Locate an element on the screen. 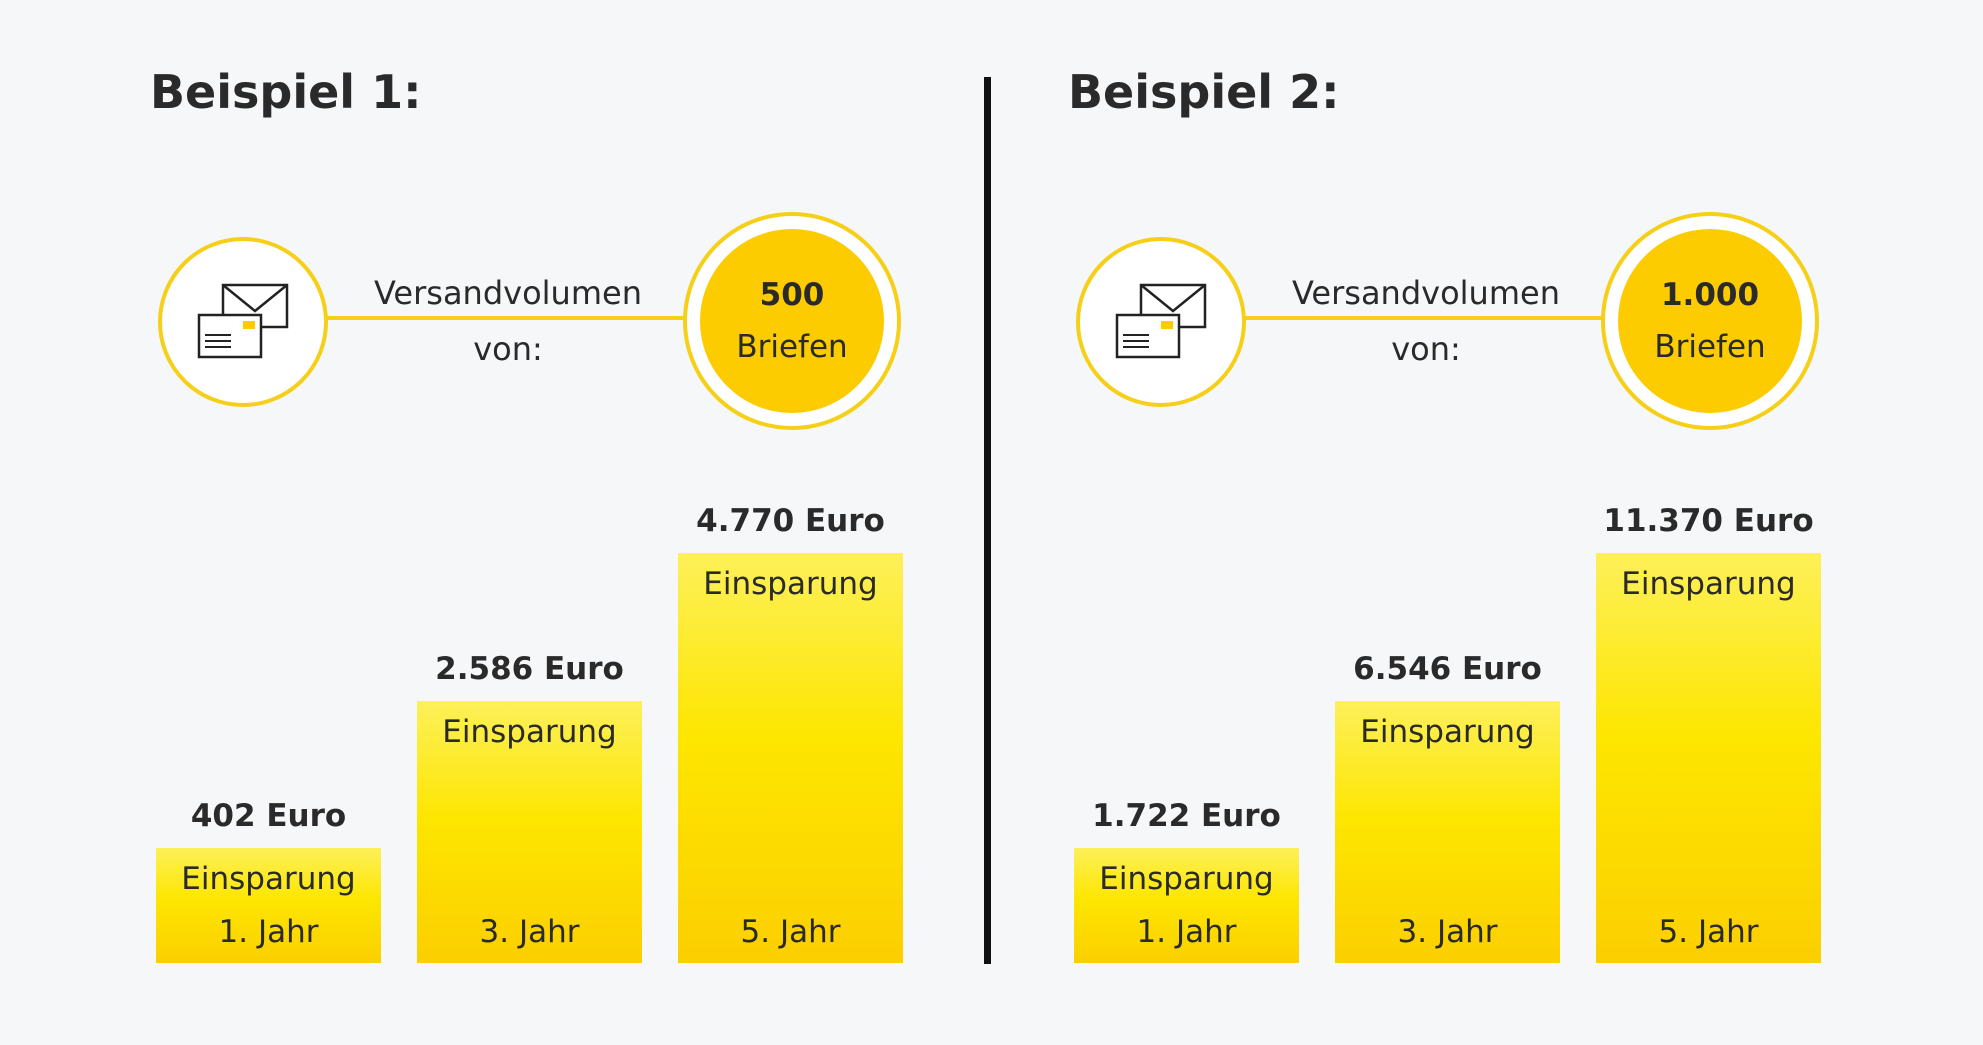 The image size is (1983, 1045). volume-value: 1.000 is located at coordinates (1710, 295).